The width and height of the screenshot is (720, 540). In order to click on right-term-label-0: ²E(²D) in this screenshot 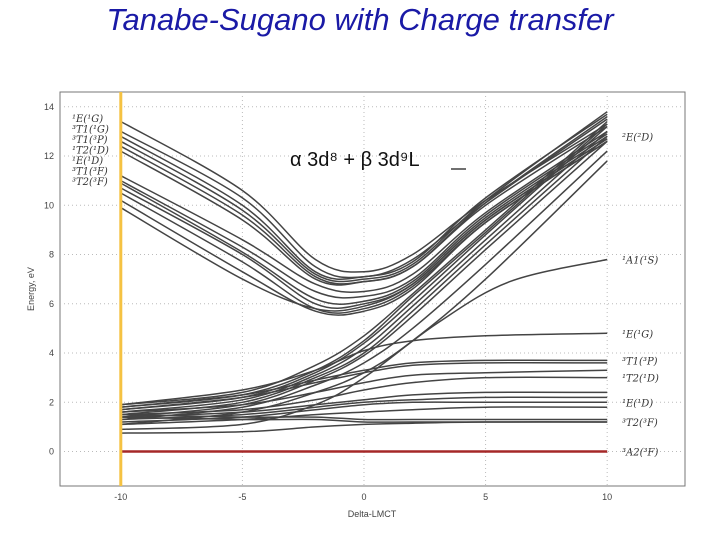, I will do `click(637, 137)`.